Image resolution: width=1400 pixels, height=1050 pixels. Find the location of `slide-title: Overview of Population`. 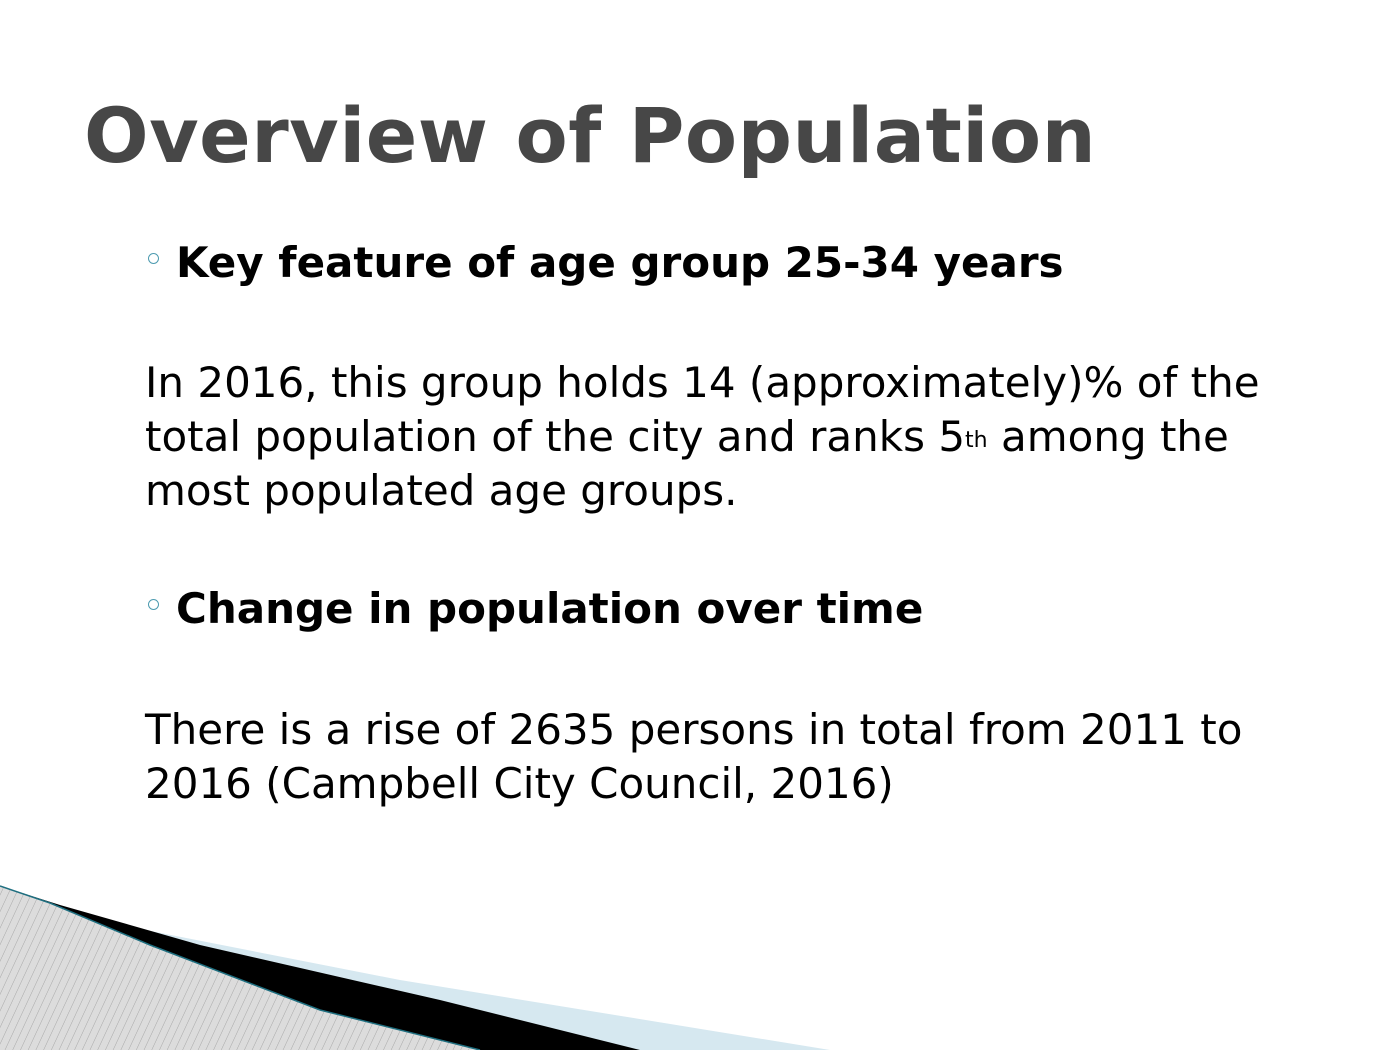

slide-title: Overview of Population is located at coordinates (590, 135).